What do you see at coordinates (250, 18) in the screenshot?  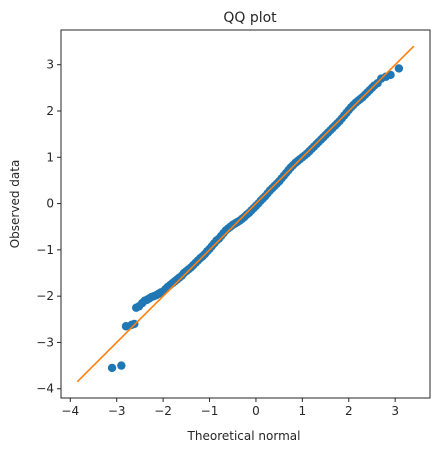 I see `chart-title: QQ plot` at bounding box center [250, 18].